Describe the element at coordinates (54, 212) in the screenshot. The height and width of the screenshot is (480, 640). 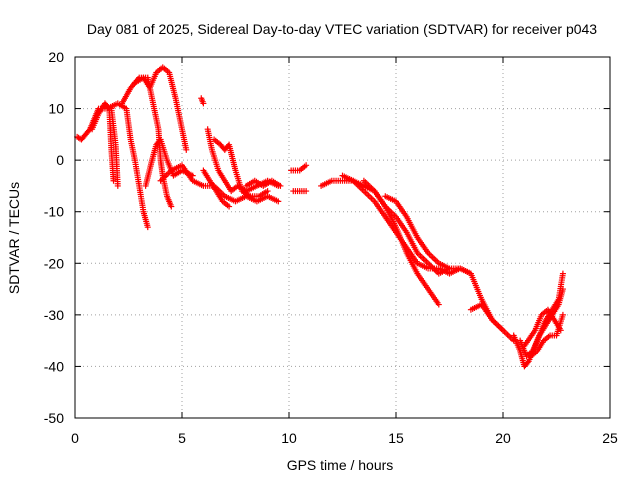
I see `y-tick-label: -10` at that location.